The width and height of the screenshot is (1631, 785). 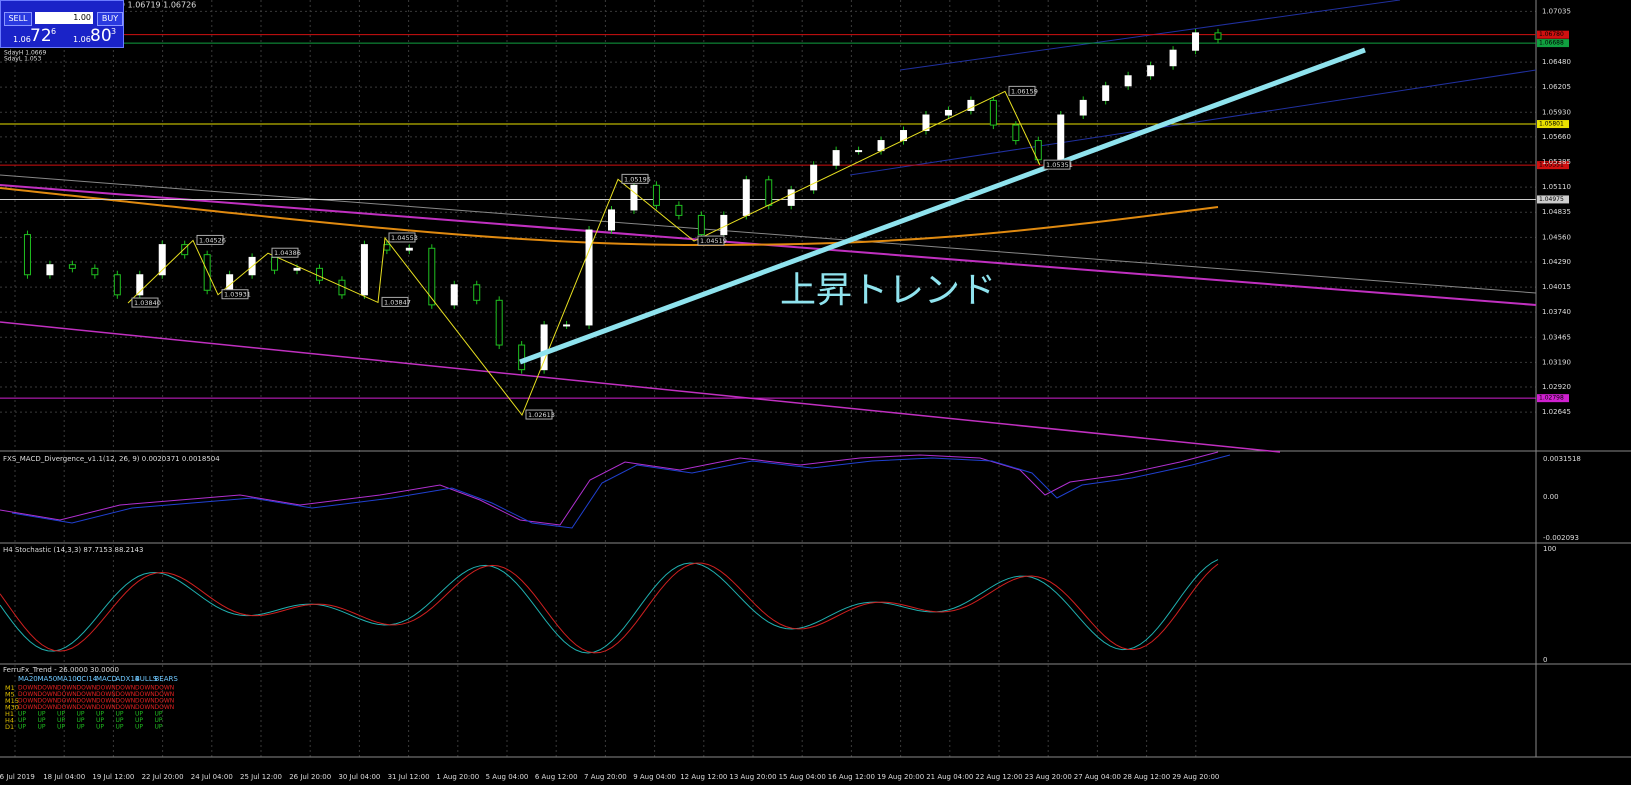 I want to click on trend-line-gray, so click(x=768, y=234).